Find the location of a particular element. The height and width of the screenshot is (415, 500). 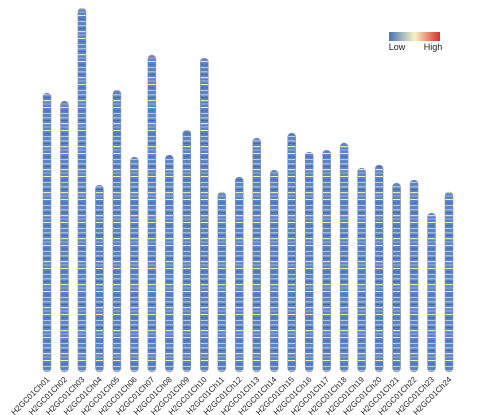

legend-low: Low is located at coordinates (397, 47).